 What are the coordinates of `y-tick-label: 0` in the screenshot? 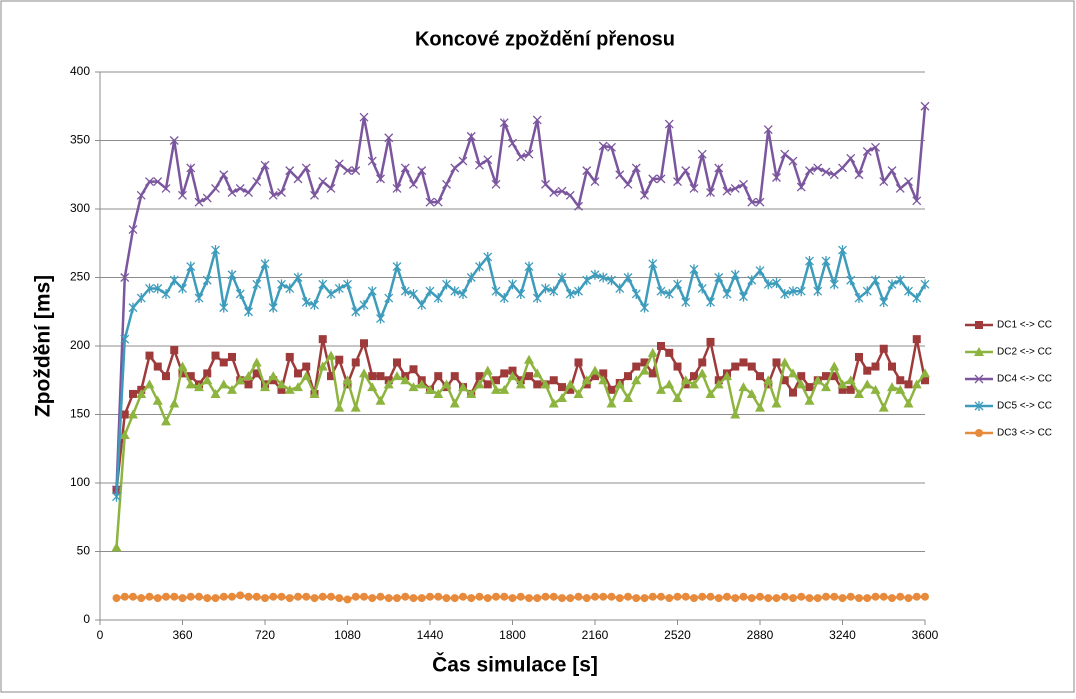 It's located at (86, 619).